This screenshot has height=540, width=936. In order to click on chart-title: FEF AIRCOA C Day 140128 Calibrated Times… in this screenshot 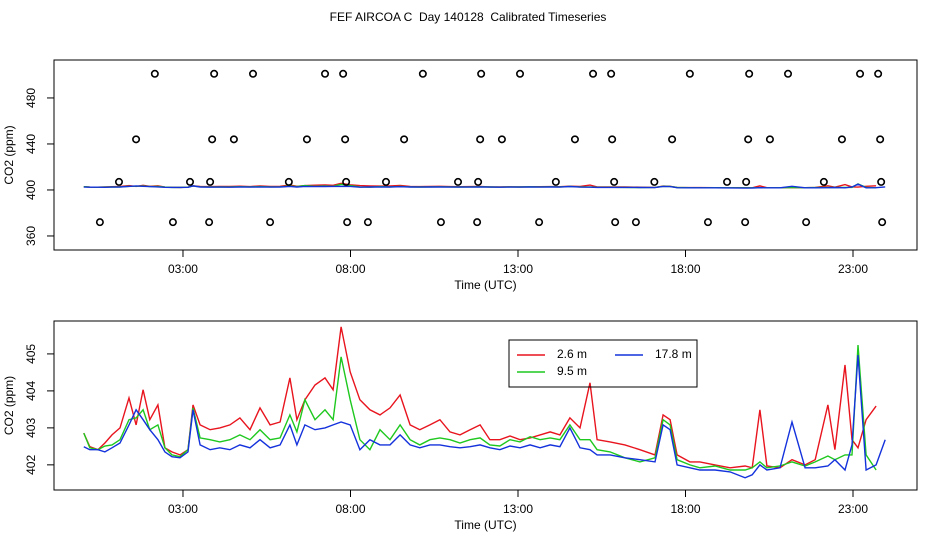, I will do `click(468, 17)`.